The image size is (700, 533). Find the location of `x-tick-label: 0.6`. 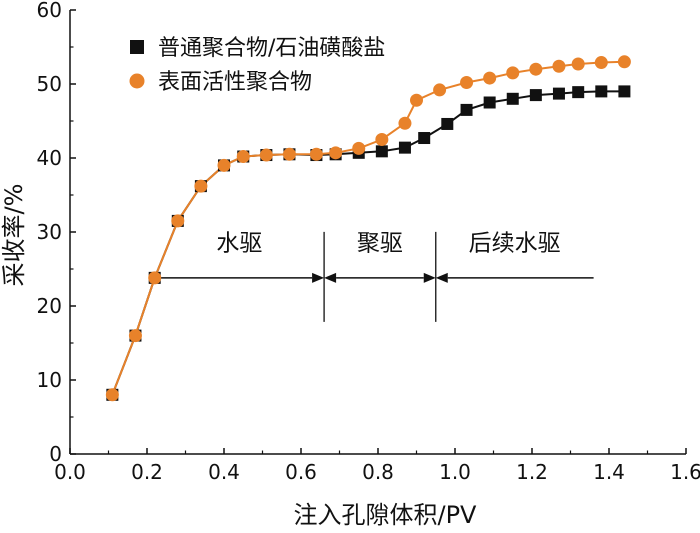

x-tick-label: 0.6 is located at coordinates (301, 472).